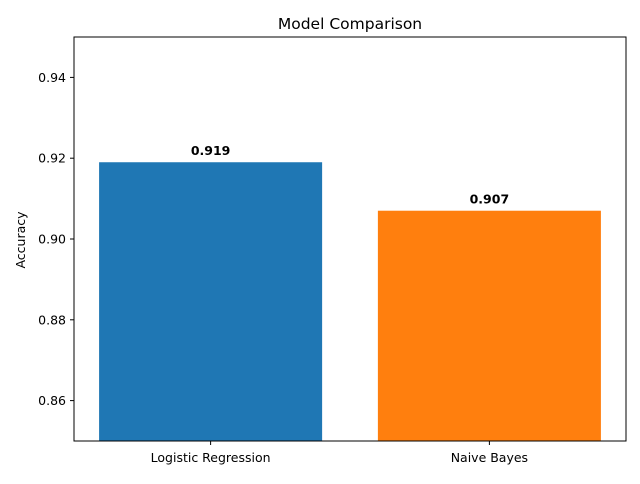  Describe the element at coordinates (52, 400) in the screenshot. I see `y-tick-label-1: 0.86` at that location.